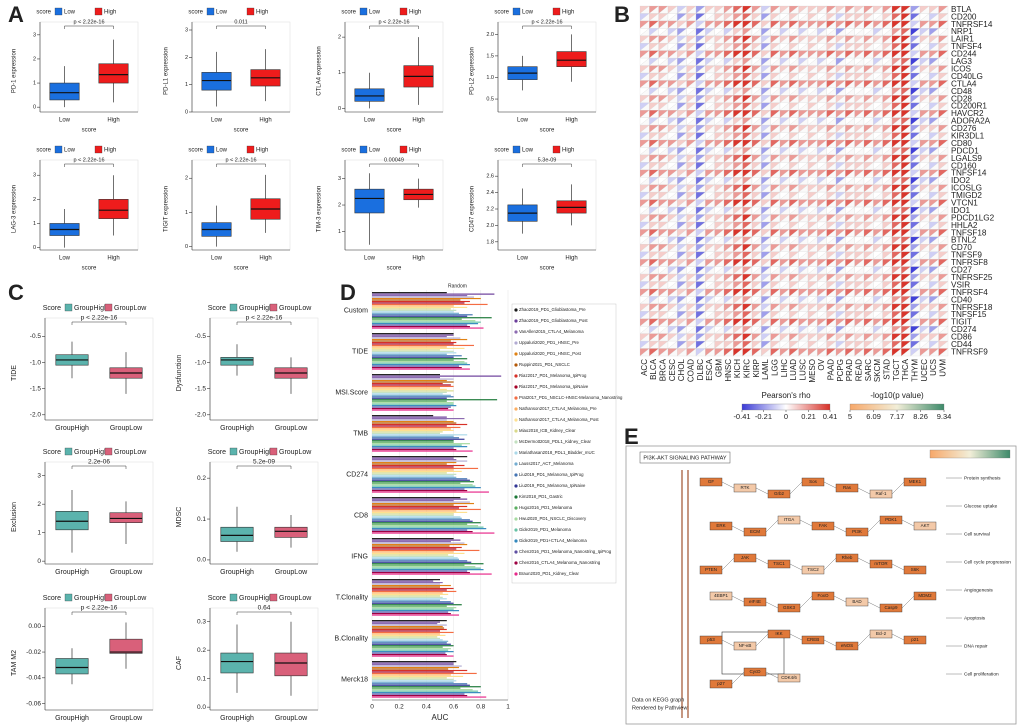  What do you see at coordinates (354, 679) in the screenshot?
I see `group-label: Merck18` at bounding box center [354, 679].